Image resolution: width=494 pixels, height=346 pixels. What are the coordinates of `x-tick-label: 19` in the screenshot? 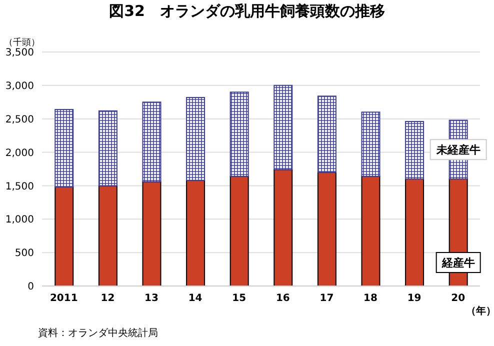 It's located at (414, 298).